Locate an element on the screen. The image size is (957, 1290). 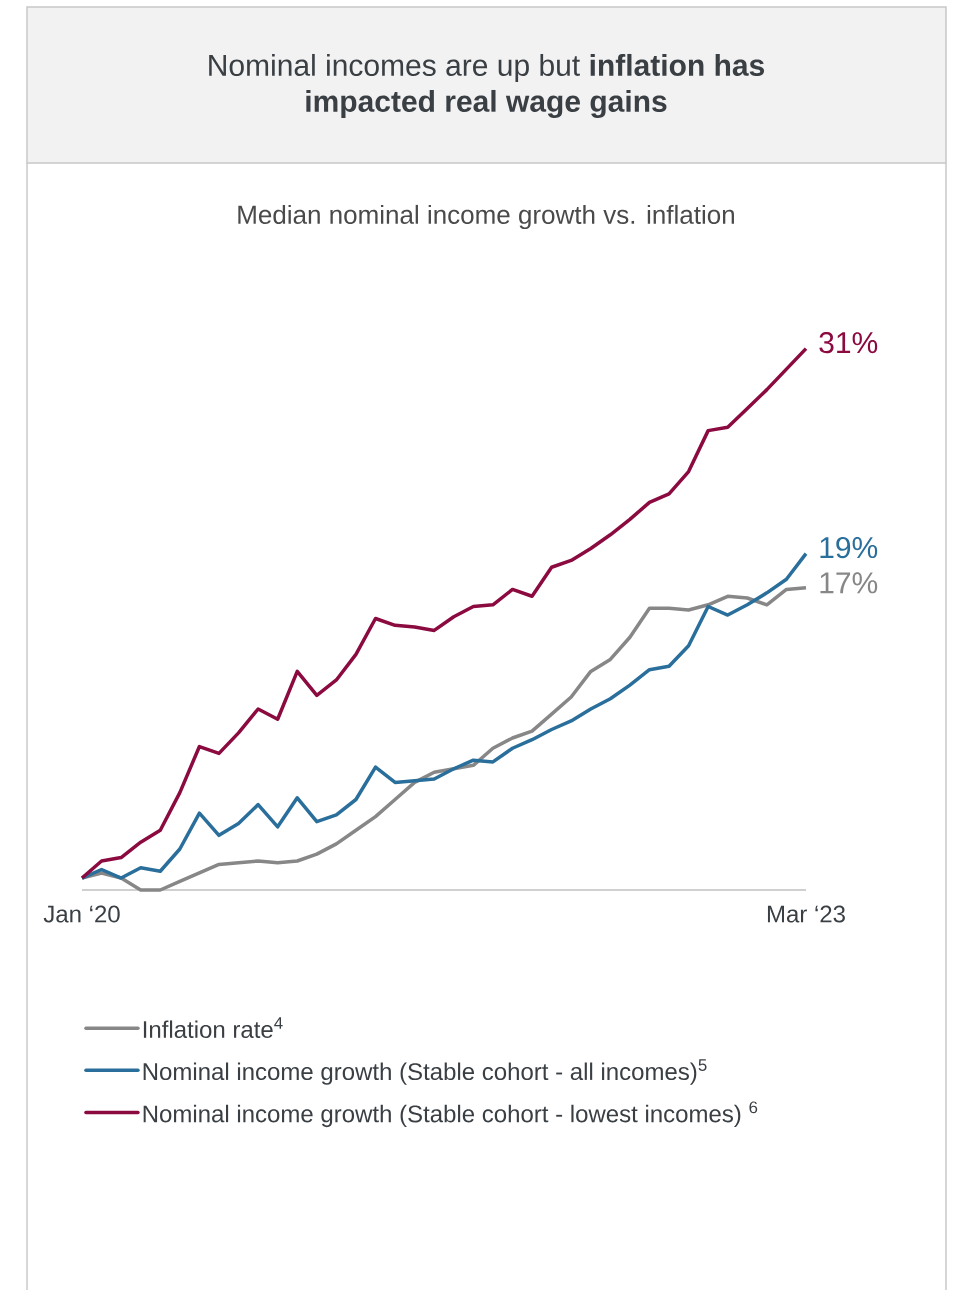
x-tick-label: Jan ‘20 is located at coordinates (81, 914).